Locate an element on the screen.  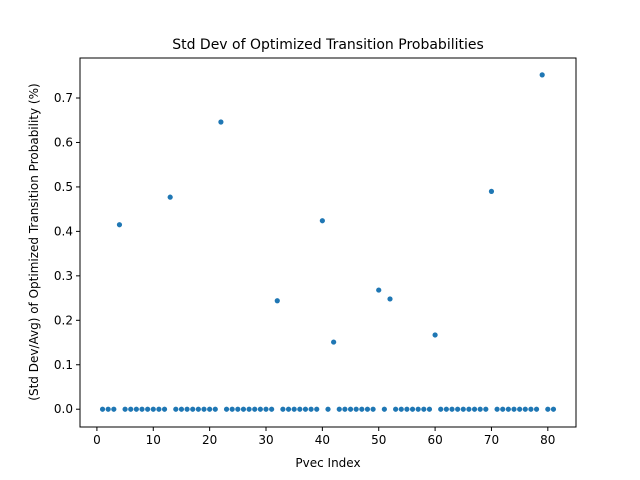
y-axis: 0.0 0.1 0.2 0.3 0.4 0.5 0.6 0.7 is located at coordinates (67, 253).